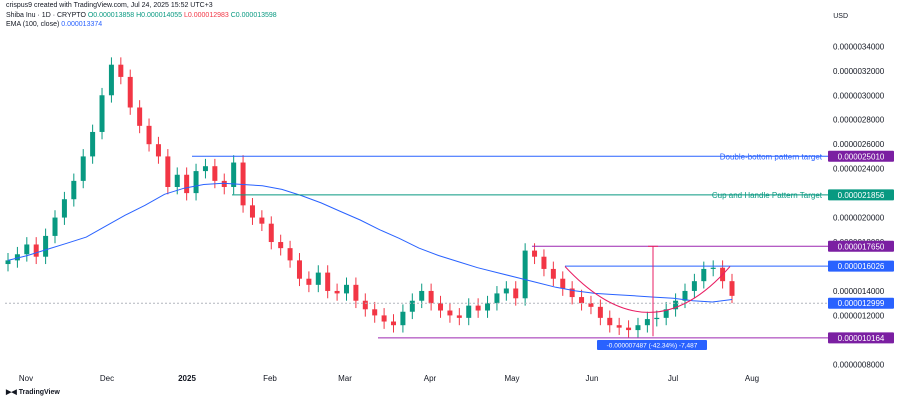 This screenshot has width=900, height=400. I want to click on ema-value: 0.000013374, so click(82, 24).